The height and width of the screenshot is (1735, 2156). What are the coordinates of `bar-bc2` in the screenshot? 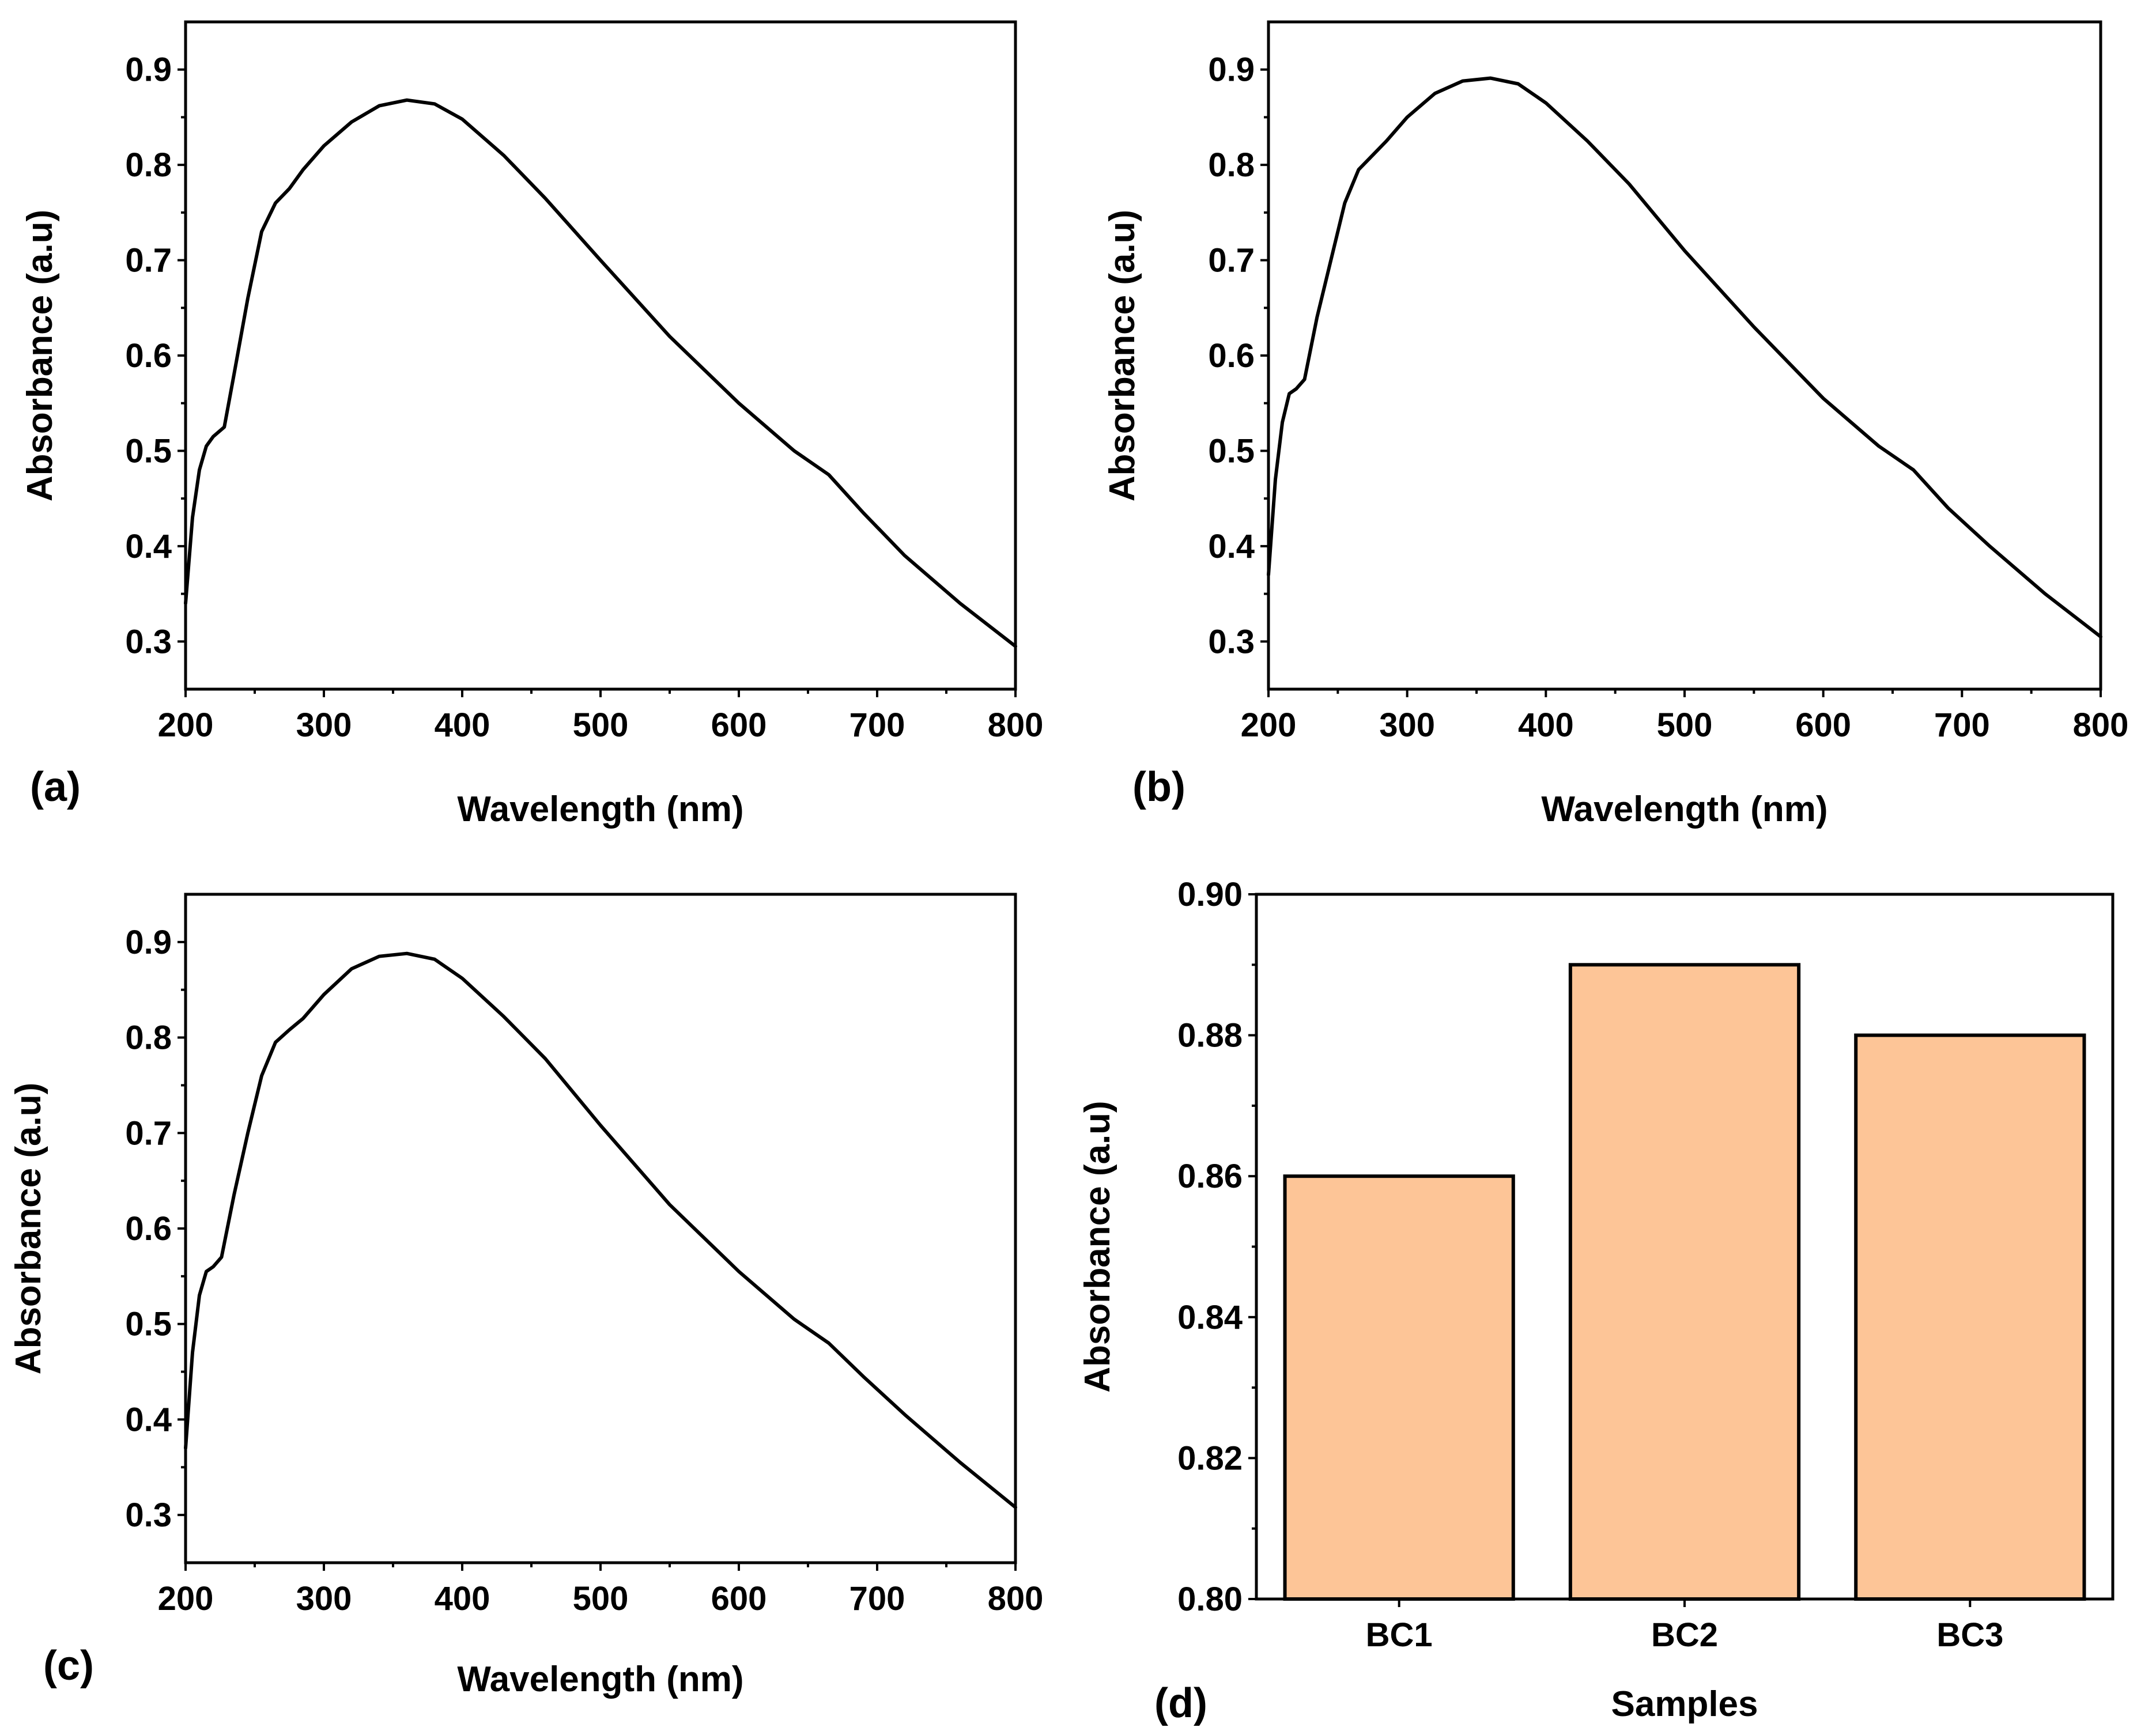 It's located at (1685, 1282).